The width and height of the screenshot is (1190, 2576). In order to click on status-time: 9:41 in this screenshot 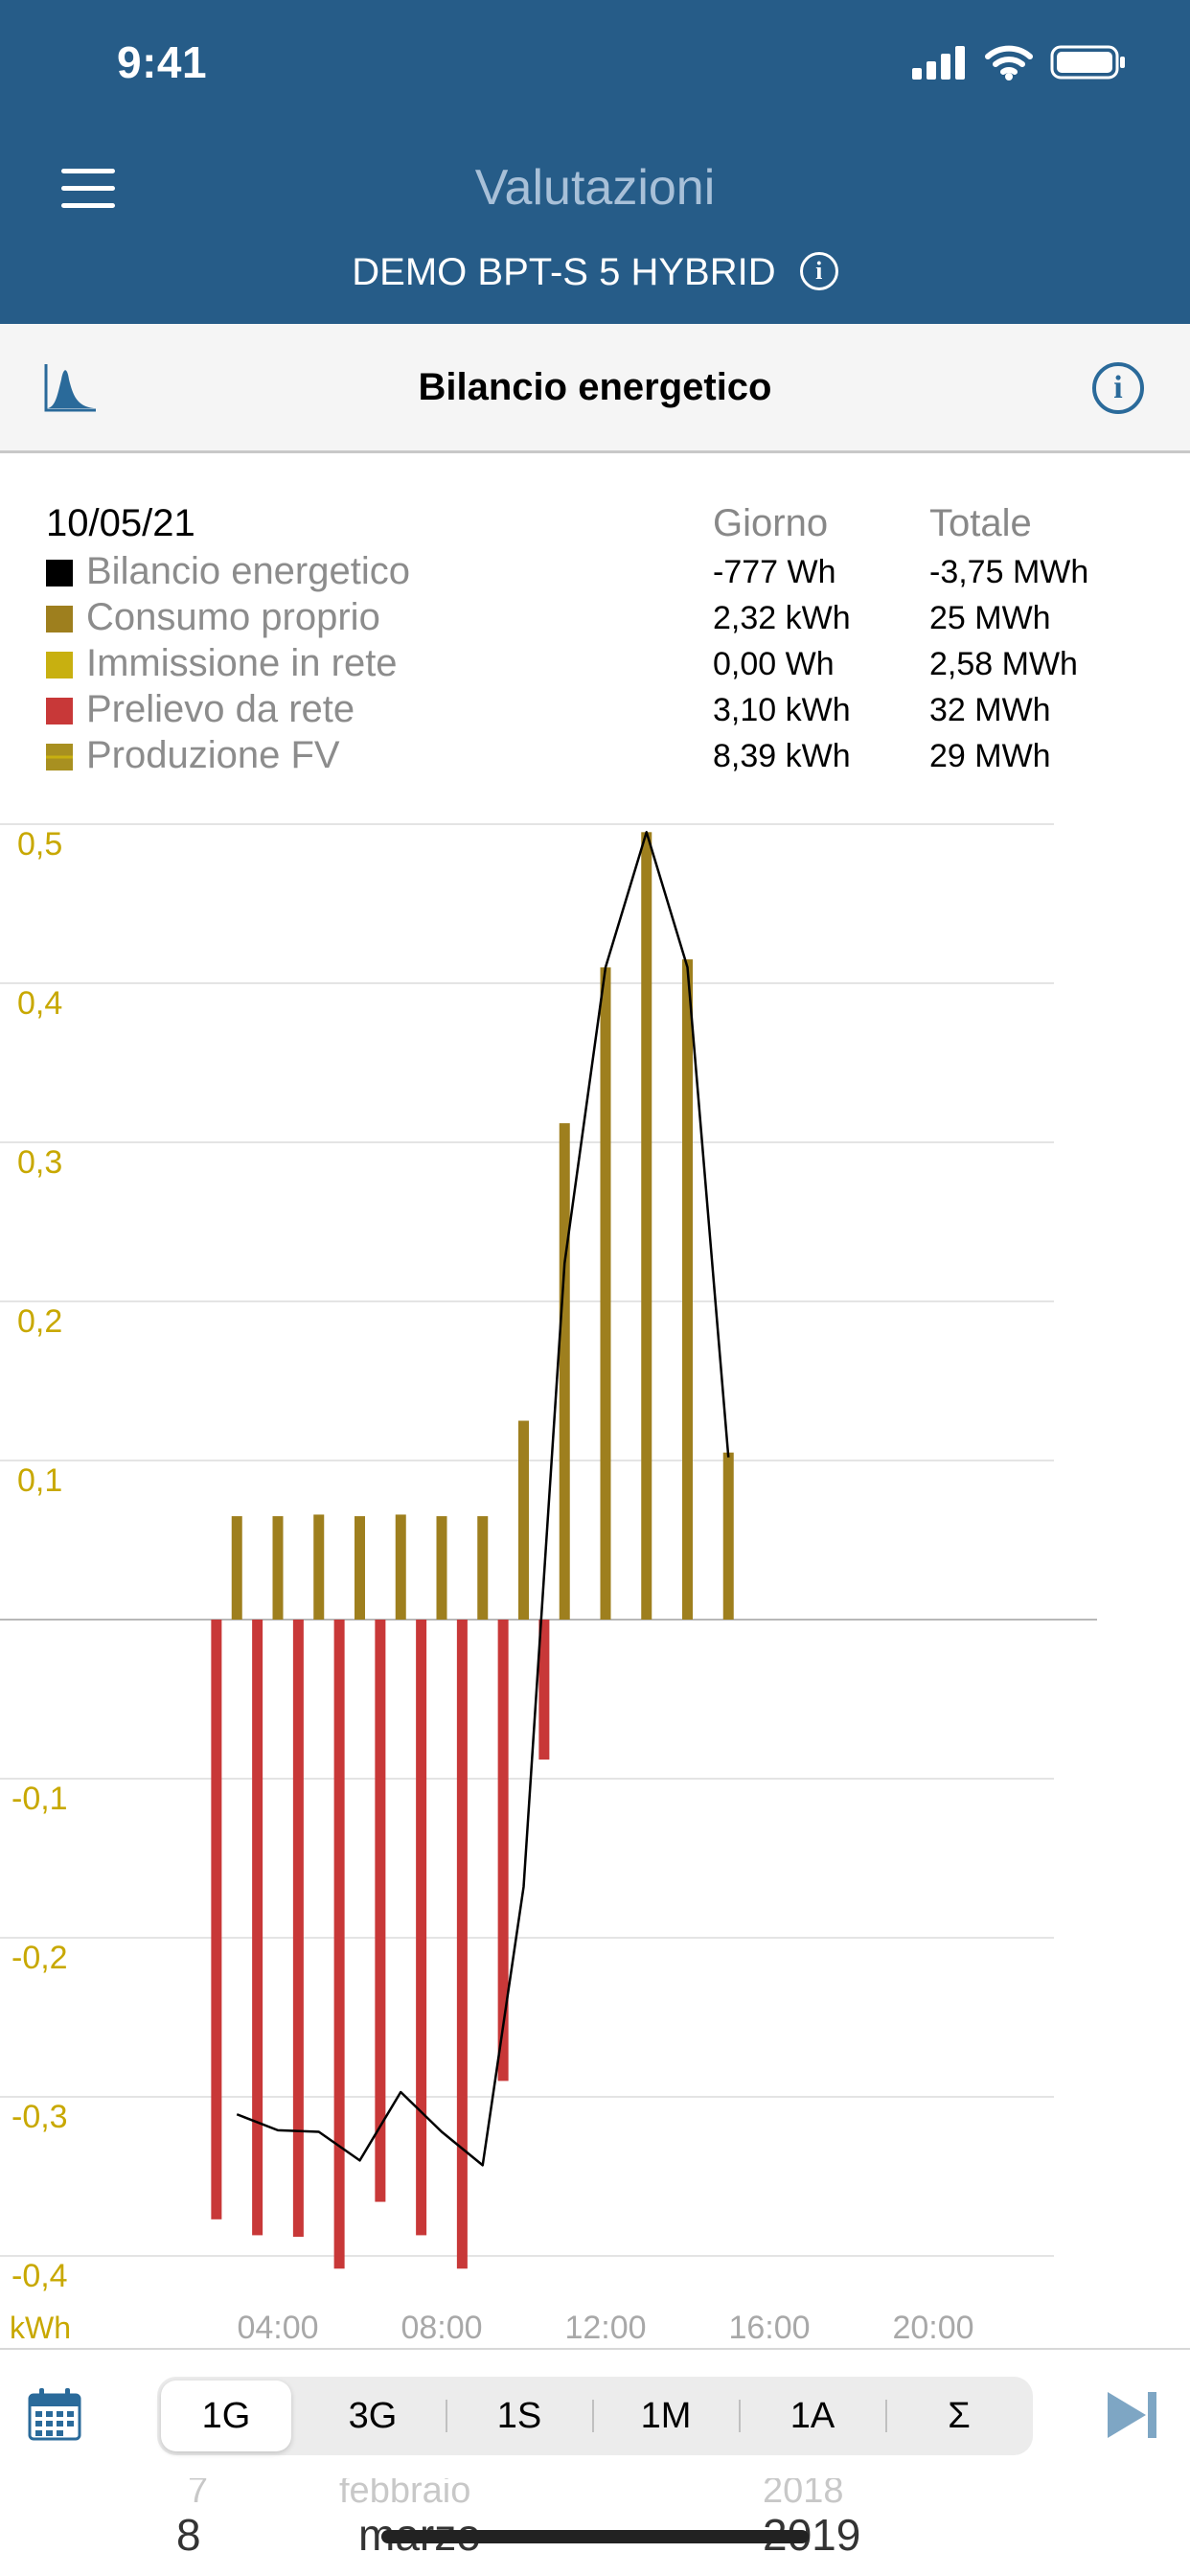, I will do `click(163, 62)`.